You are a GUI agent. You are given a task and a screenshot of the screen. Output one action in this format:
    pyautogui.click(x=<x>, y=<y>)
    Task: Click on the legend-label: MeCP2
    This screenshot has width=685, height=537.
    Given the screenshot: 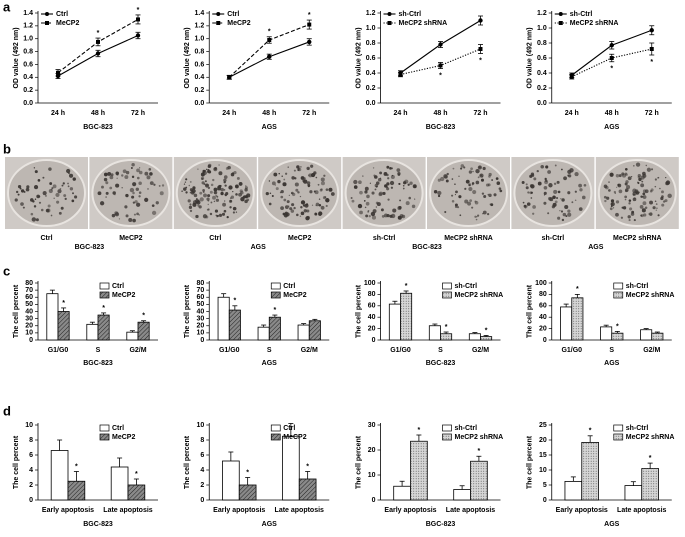 What is the action you would take?
    pyautogui.click(x=294, y=295)
    